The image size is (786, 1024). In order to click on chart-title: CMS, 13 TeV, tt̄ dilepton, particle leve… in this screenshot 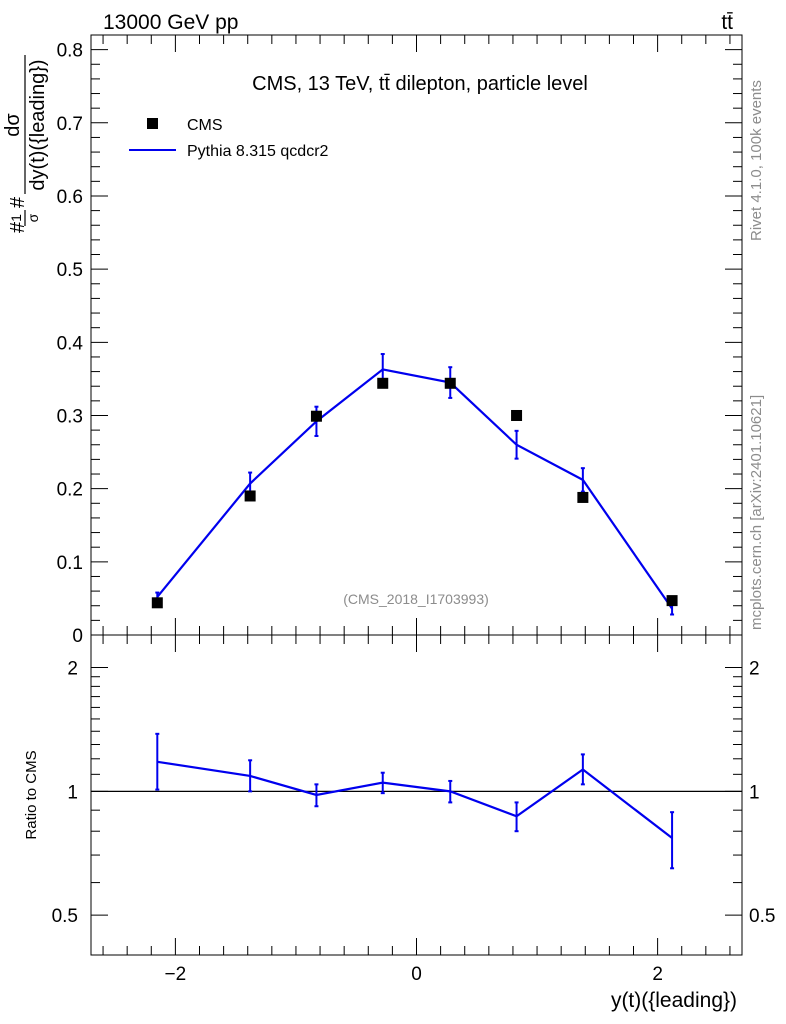, I will do `click(420, 84)`.